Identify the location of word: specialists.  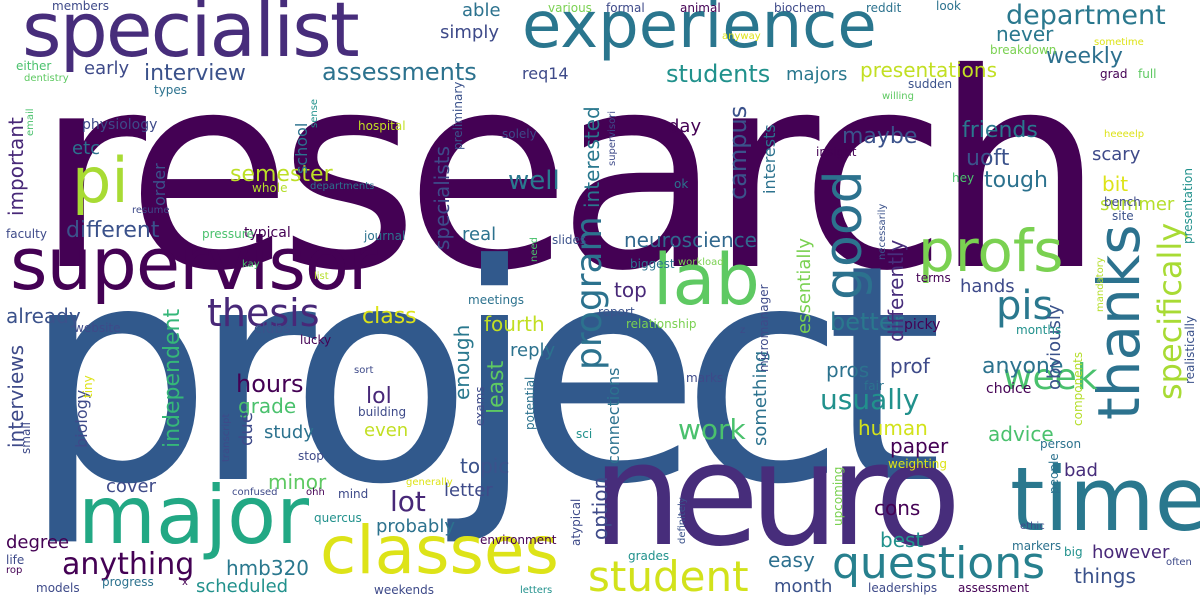
(442, 197).